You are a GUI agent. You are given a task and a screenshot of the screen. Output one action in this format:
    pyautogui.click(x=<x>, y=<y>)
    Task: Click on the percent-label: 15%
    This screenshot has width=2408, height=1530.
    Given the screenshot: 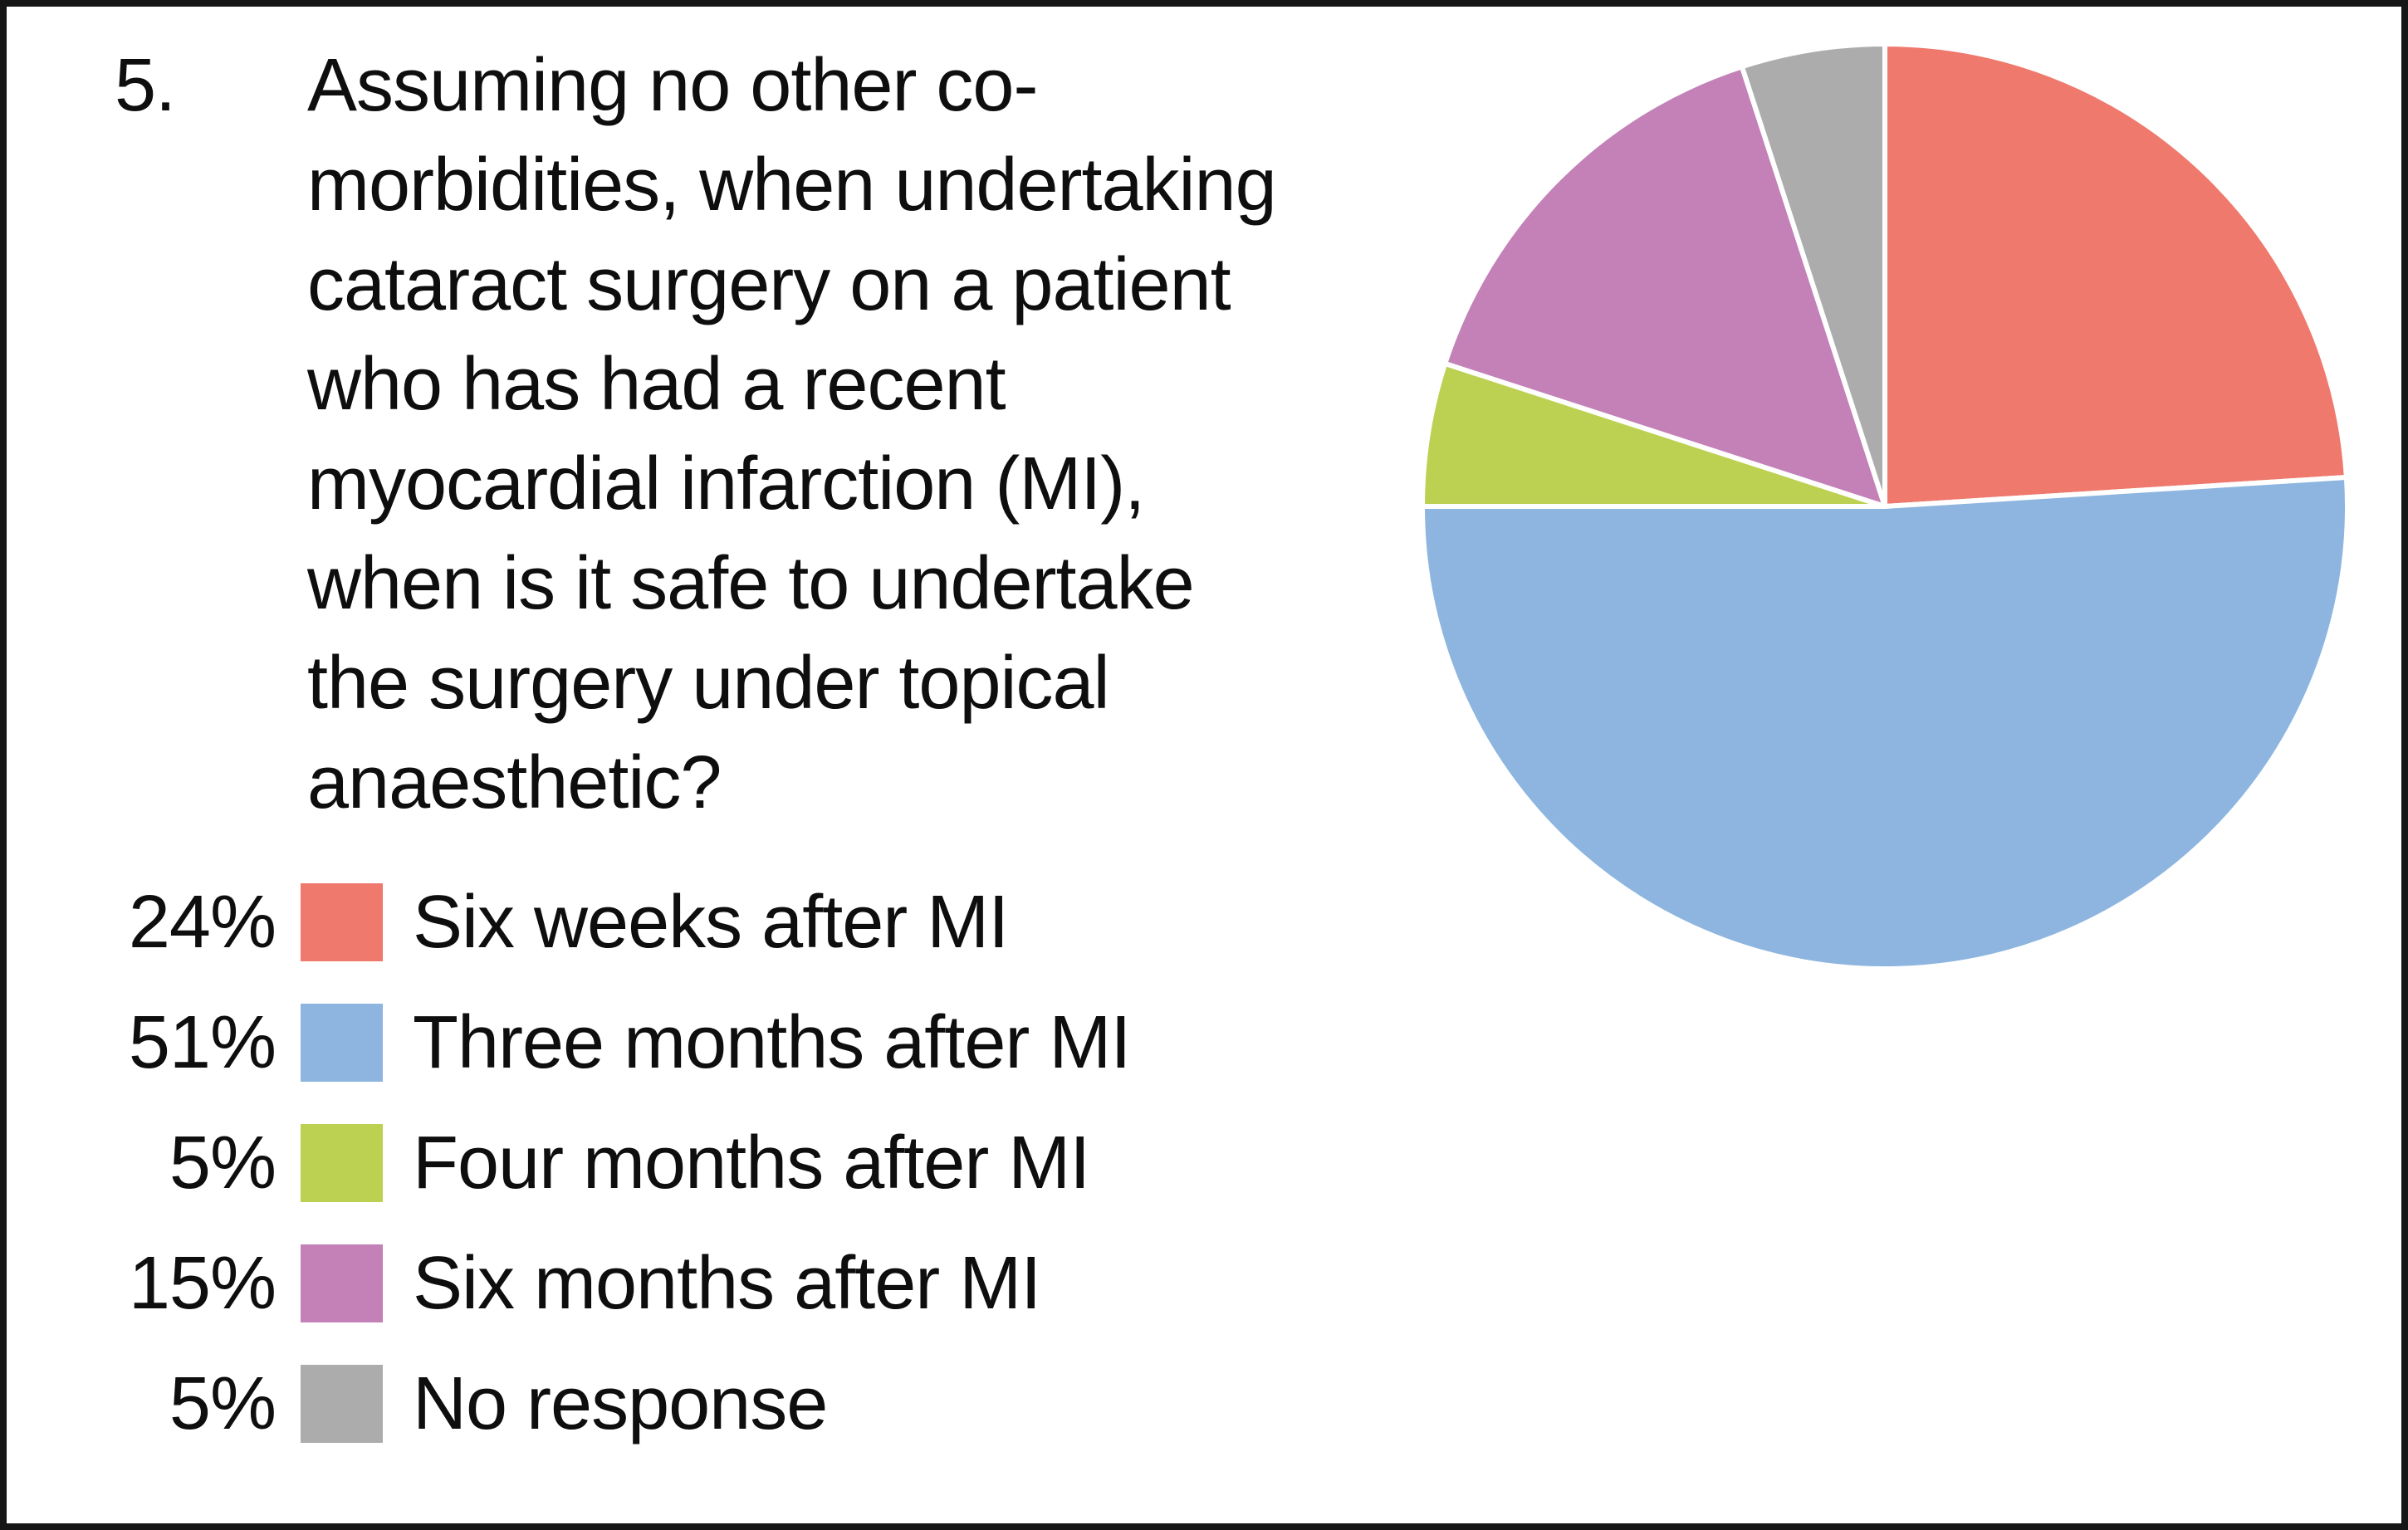 What is the action you would take?
    pyautogui.click(x=202, y=1283)
    